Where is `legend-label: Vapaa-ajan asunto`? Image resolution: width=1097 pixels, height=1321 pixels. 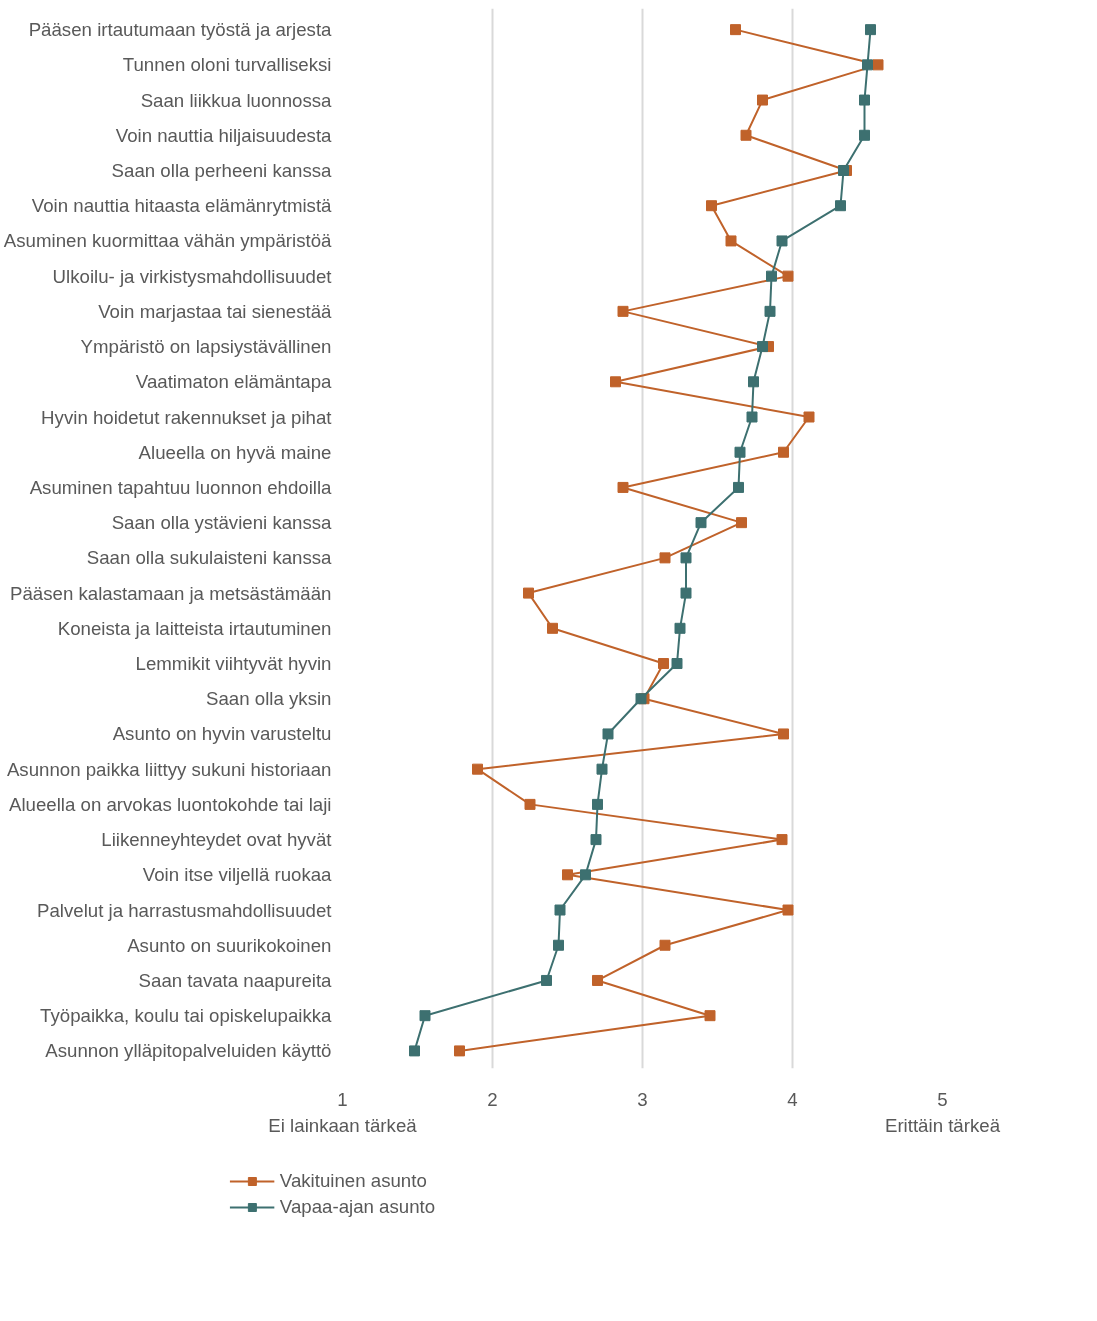
legend-label: Vapaa-ajan asunto is located at coordinates (357, 1207).